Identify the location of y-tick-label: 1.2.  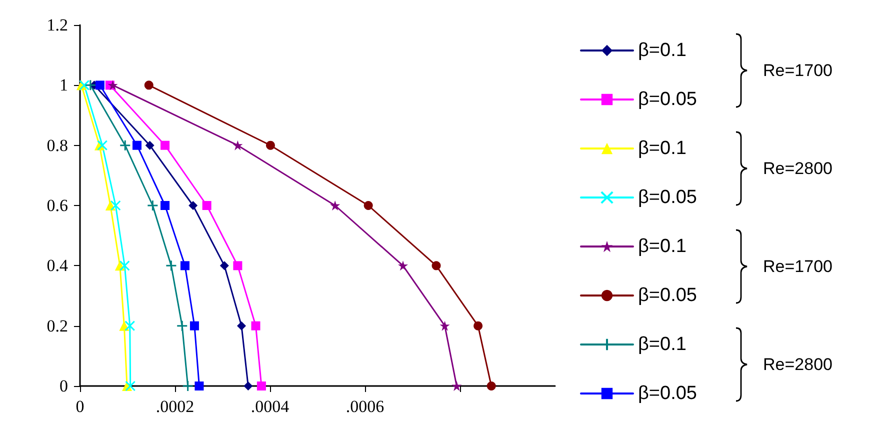
(57, 25).